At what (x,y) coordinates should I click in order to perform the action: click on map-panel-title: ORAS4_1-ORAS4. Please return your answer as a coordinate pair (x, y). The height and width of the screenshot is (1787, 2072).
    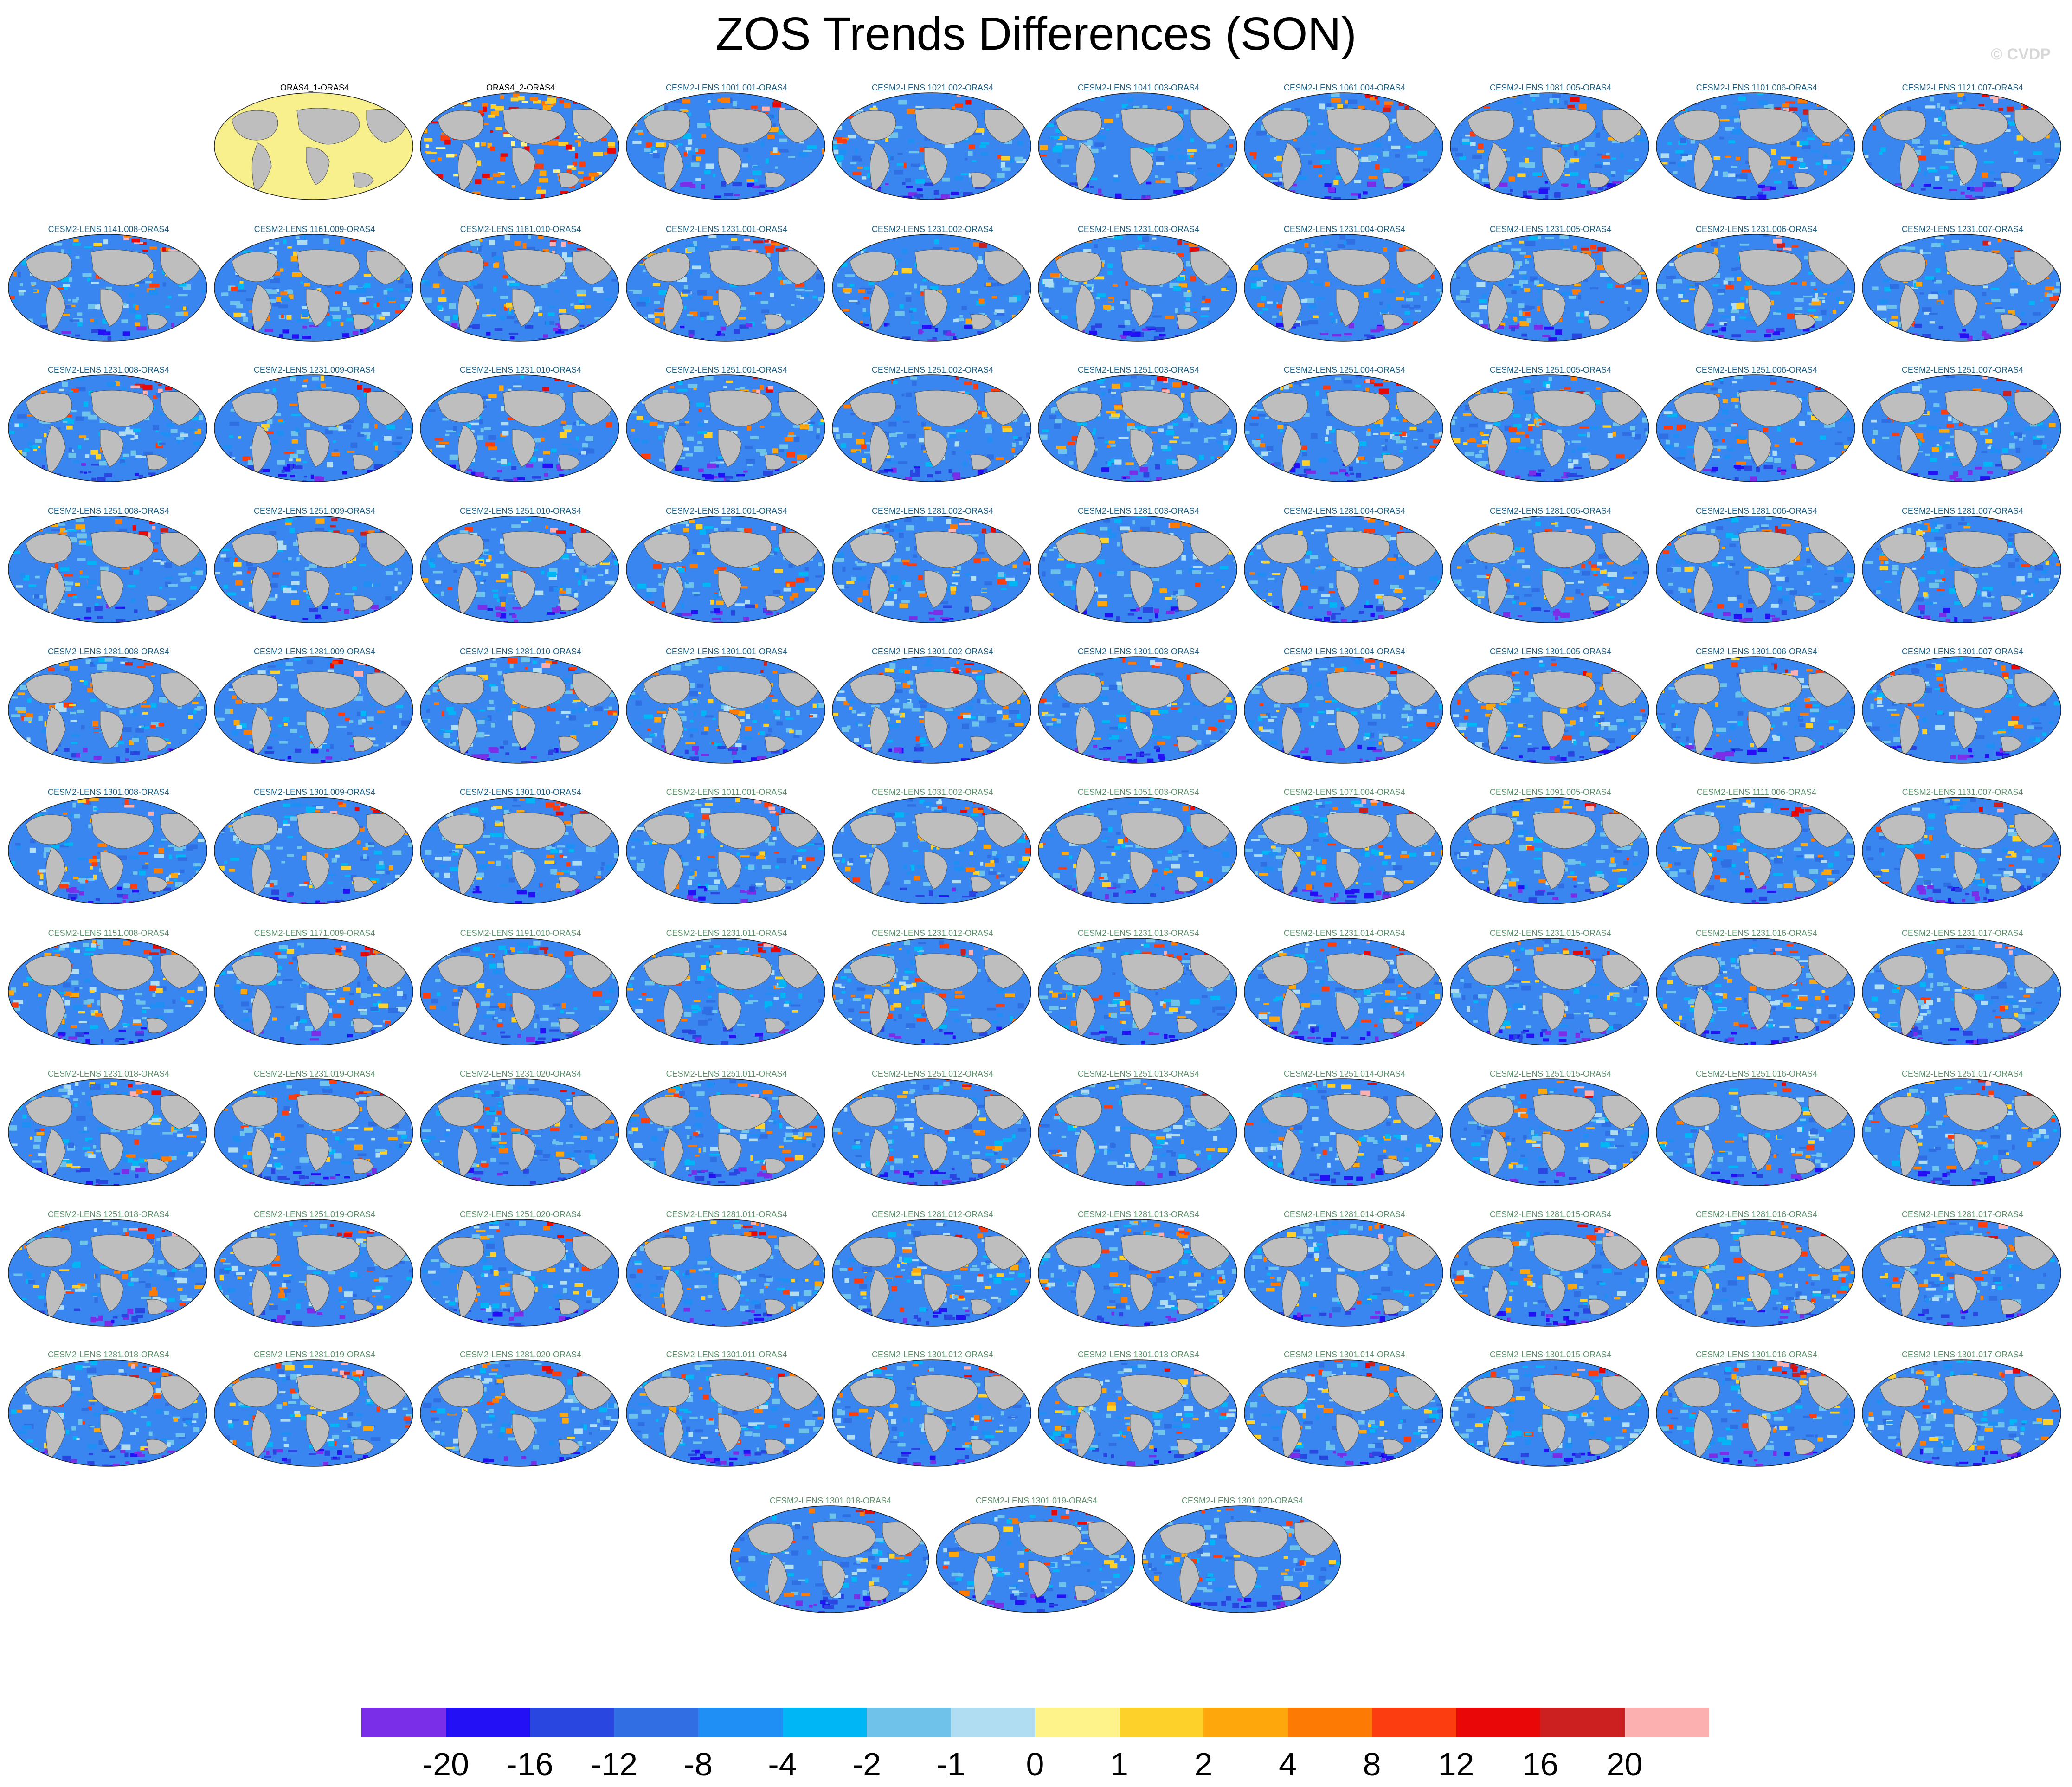
    Looking at the image, I should click on (314, 88).